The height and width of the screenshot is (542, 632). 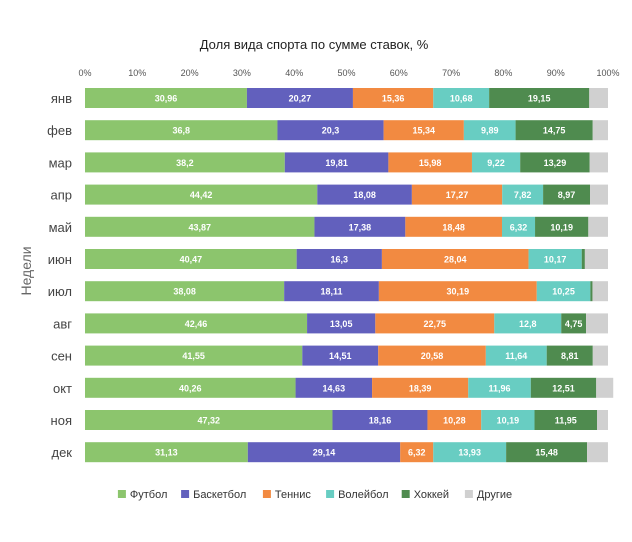 I want to click on data-label: 47,32, so click(x=208, y=421).